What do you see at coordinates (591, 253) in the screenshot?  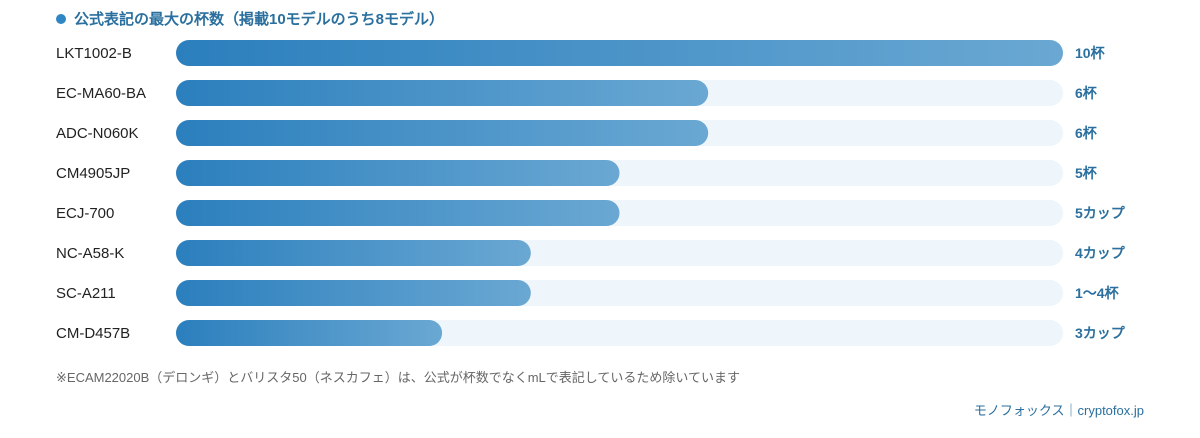 I see `bar-row: NC-A58-K 4カップ` at bounding box center [591, 253].